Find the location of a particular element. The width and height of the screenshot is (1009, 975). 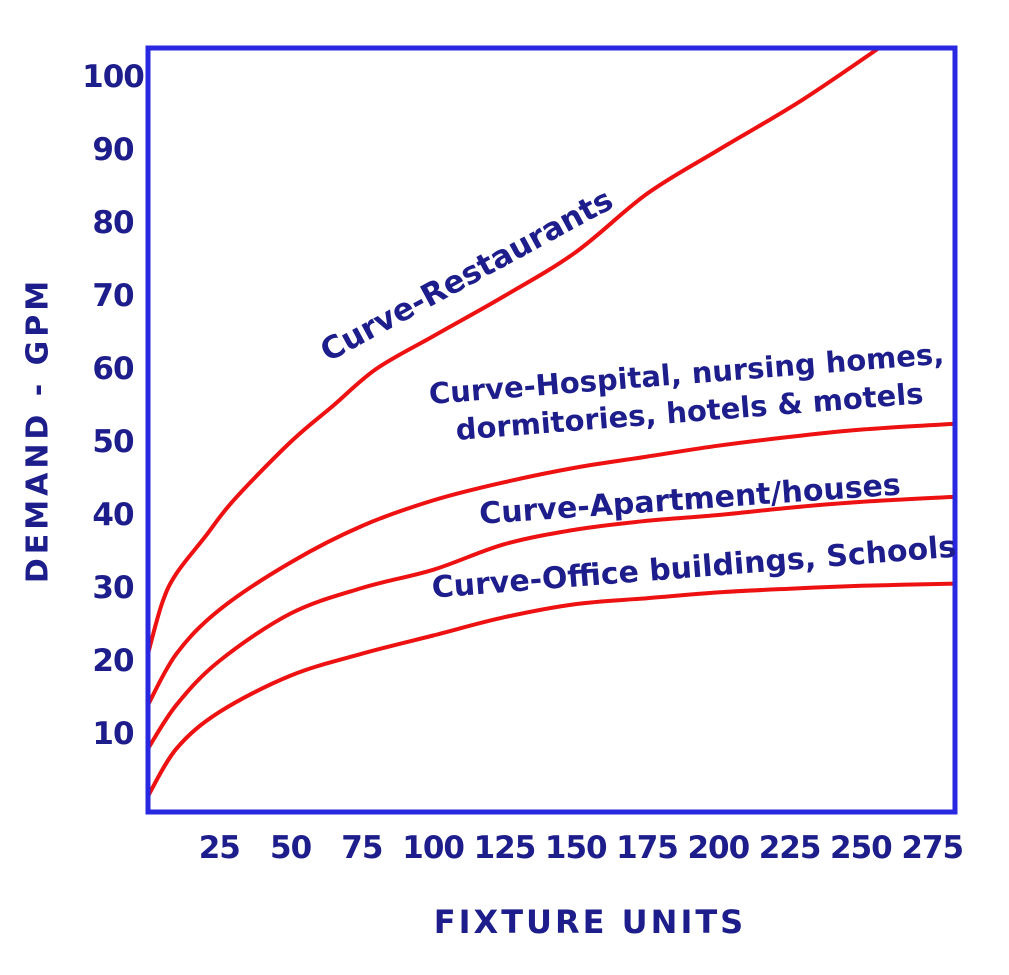

x-tick-label-25: 25 is located at coordinates (219, 848).